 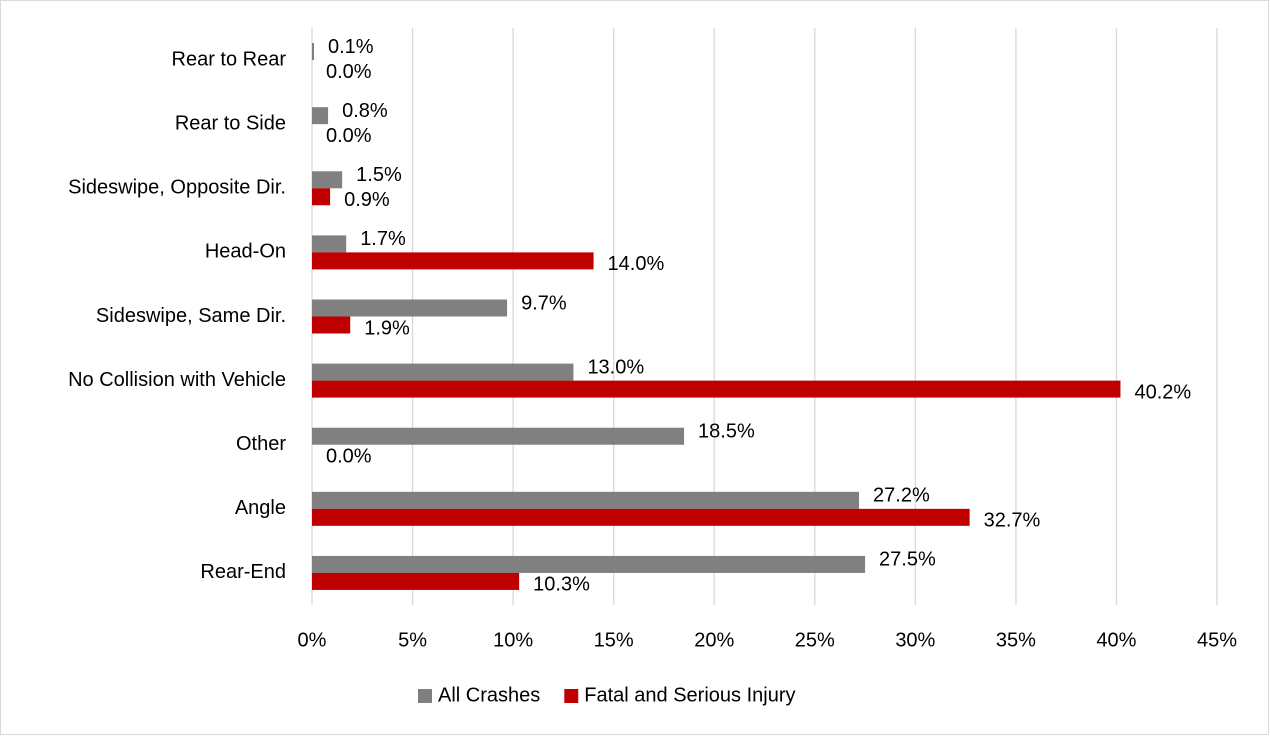 What do you see at coordinates (245, 252) in the screenshot?
I see `y-tick-label: Head-On` at bounding box center [245, 252].